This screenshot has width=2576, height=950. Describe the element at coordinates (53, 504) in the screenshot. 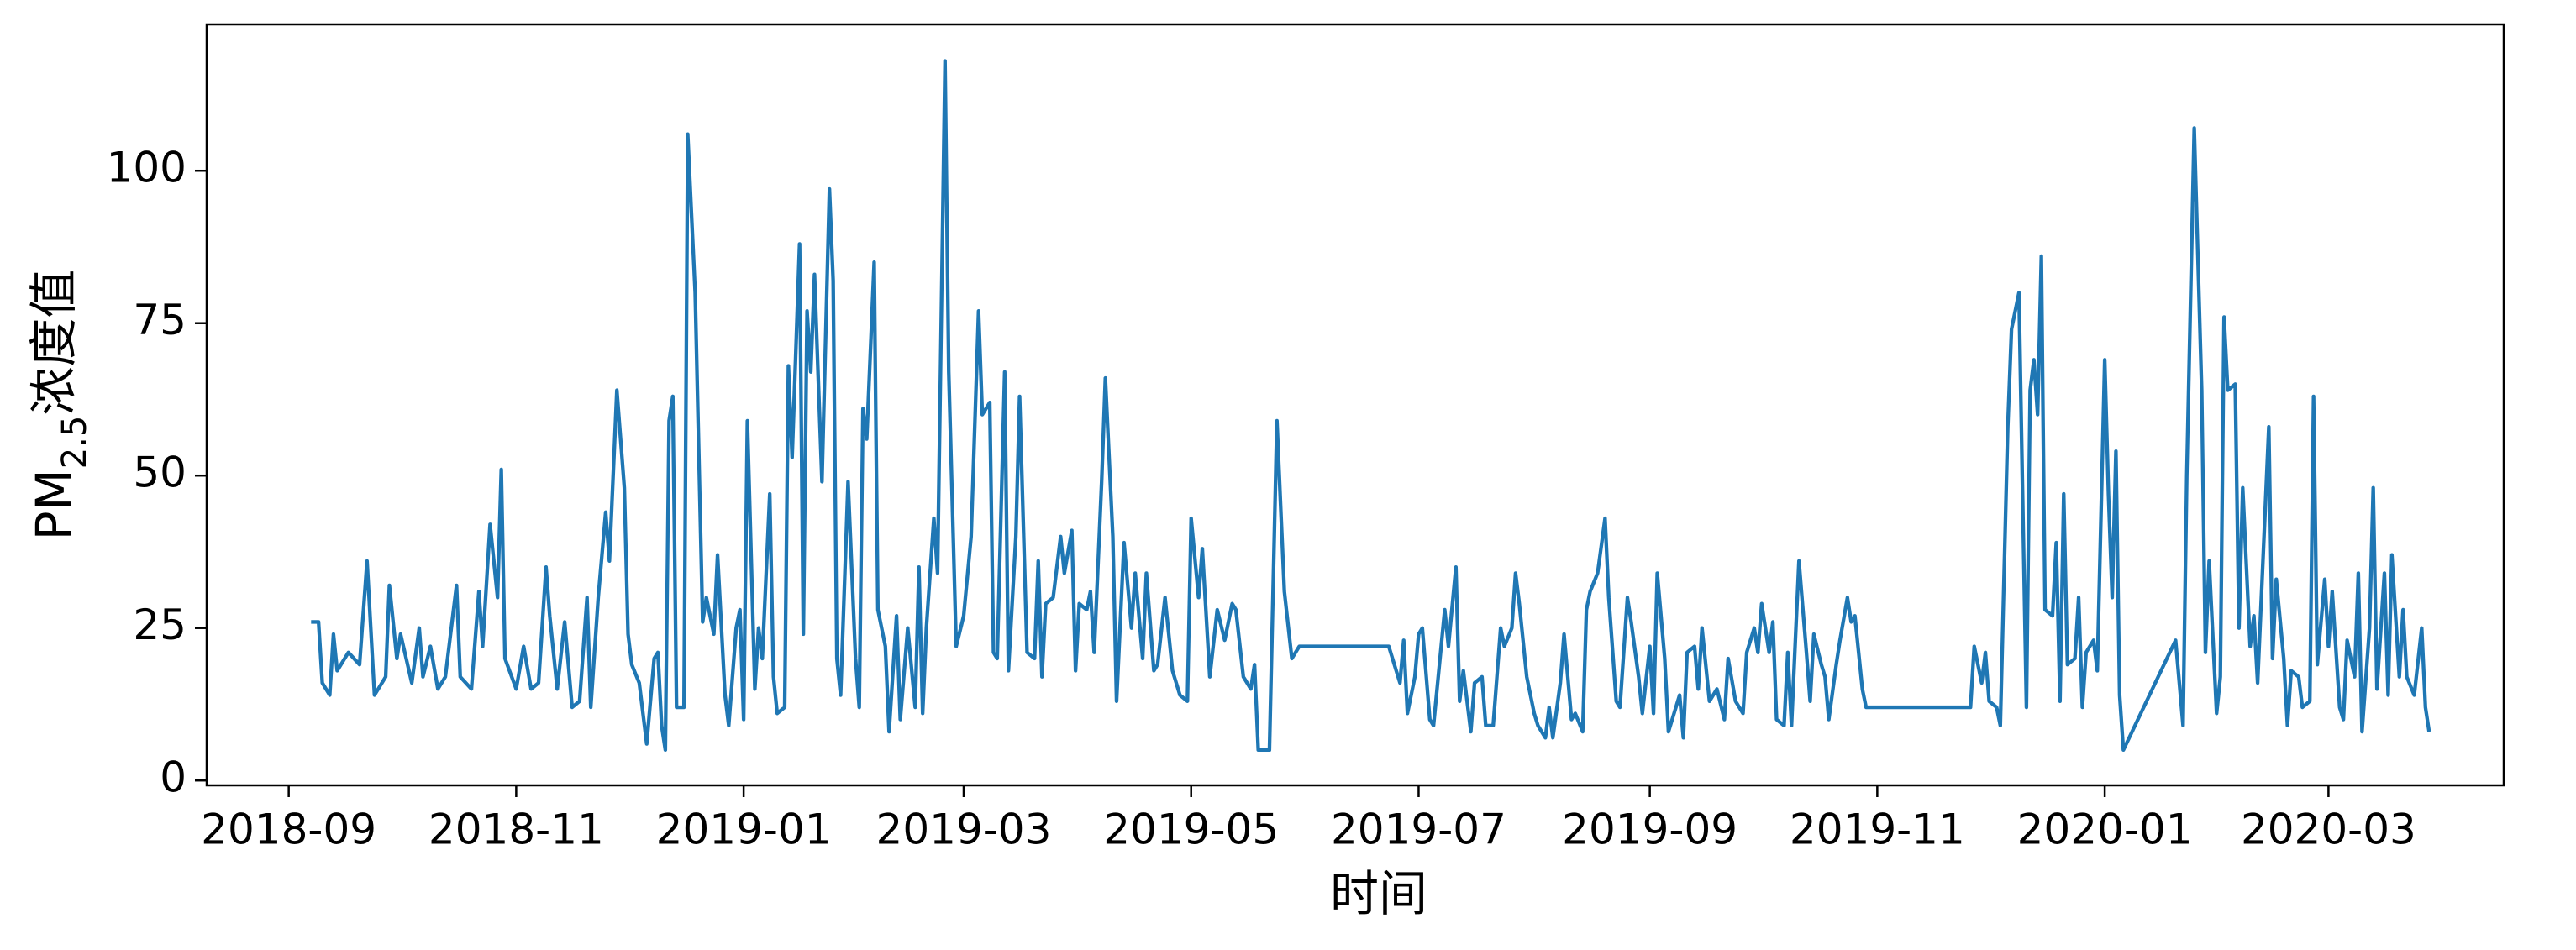

I see `y-label-main: PM` at that location.